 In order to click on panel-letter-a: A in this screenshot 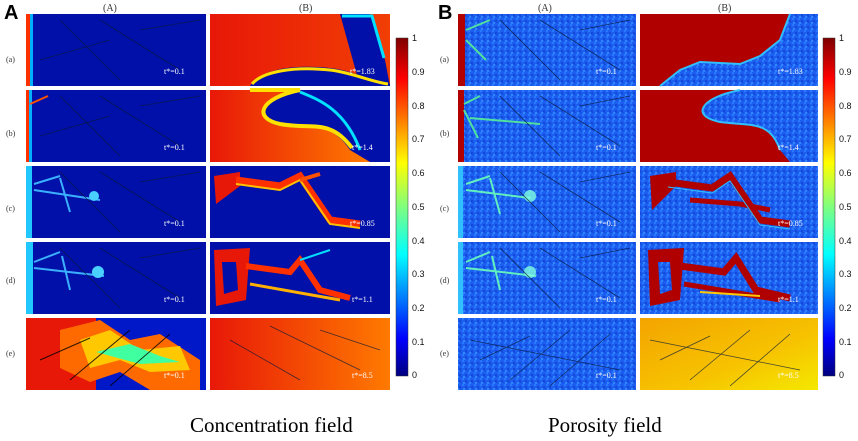, I will do `click(11, 13)`.